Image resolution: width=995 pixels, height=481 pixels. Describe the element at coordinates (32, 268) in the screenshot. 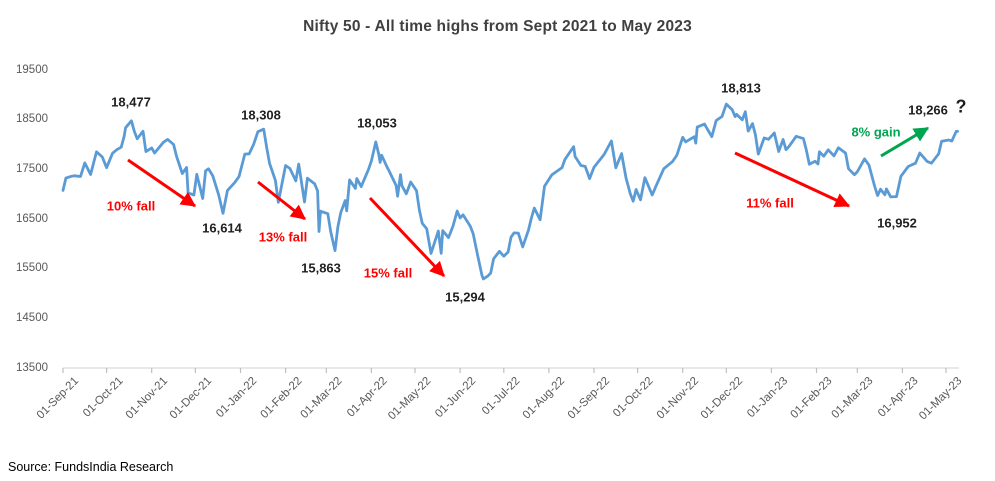

I see `y-tick-label: 15500` at that location.